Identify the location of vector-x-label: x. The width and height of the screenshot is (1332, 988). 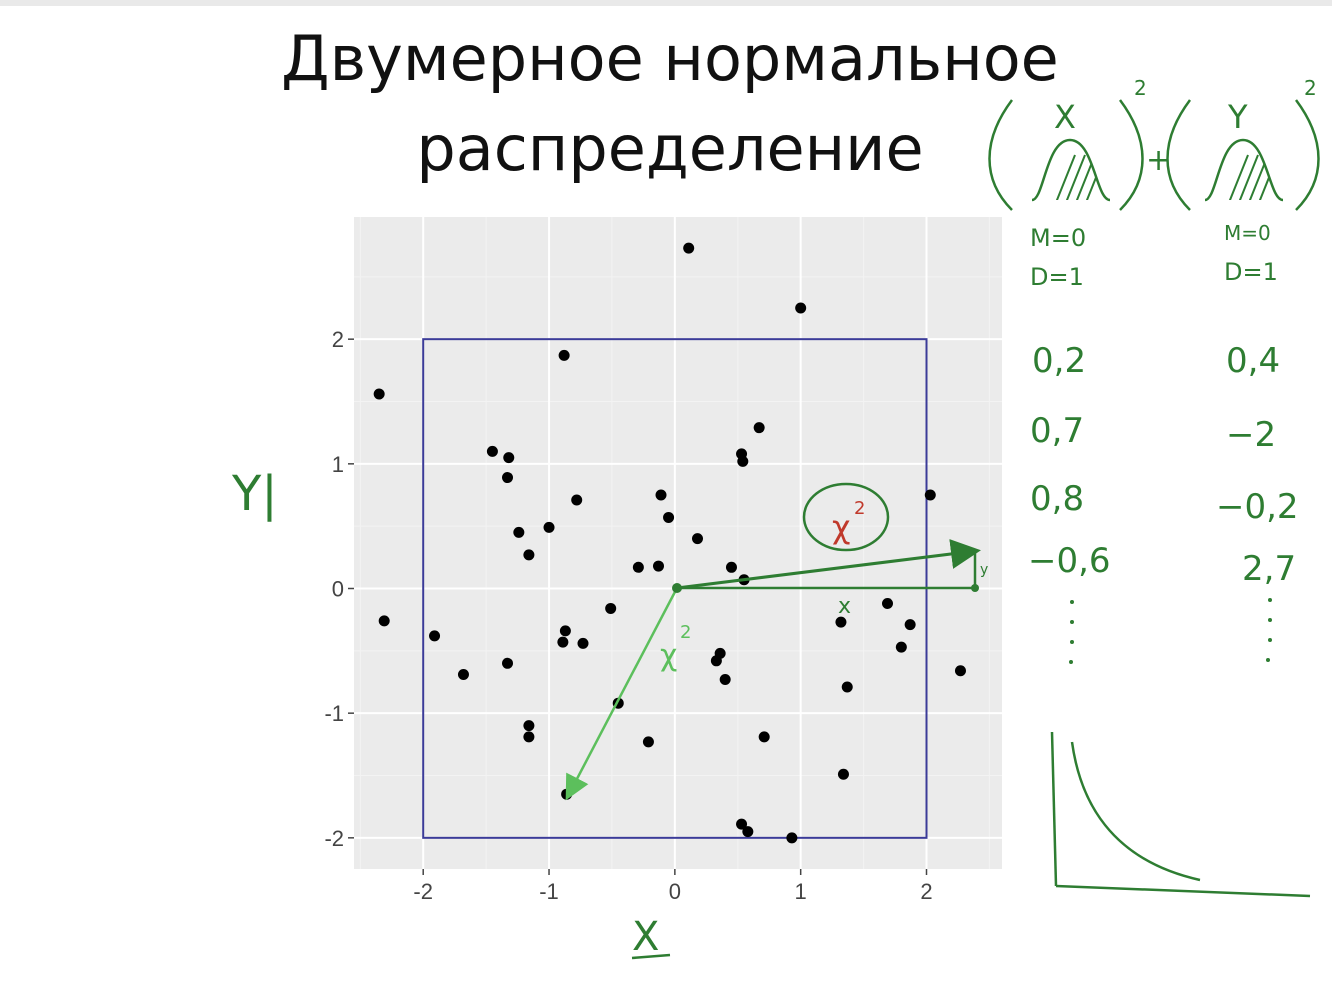
(844, 606).